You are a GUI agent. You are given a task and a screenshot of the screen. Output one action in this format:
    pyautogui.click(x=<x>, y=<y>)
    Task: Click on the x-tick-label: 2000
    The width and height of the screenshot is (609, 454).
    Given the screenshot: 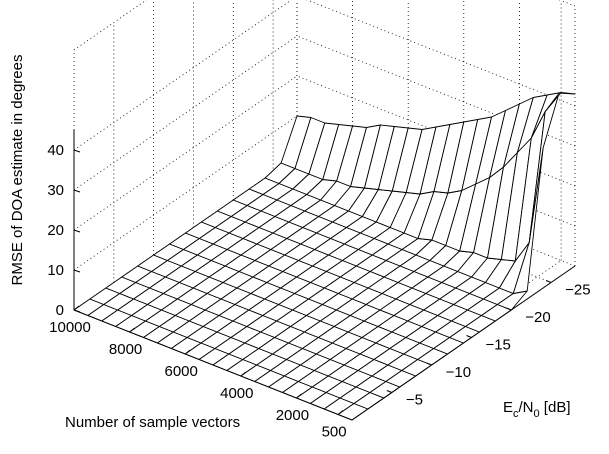 What is the action you would take?
    pyautogui.click(x=292, y=415)
    